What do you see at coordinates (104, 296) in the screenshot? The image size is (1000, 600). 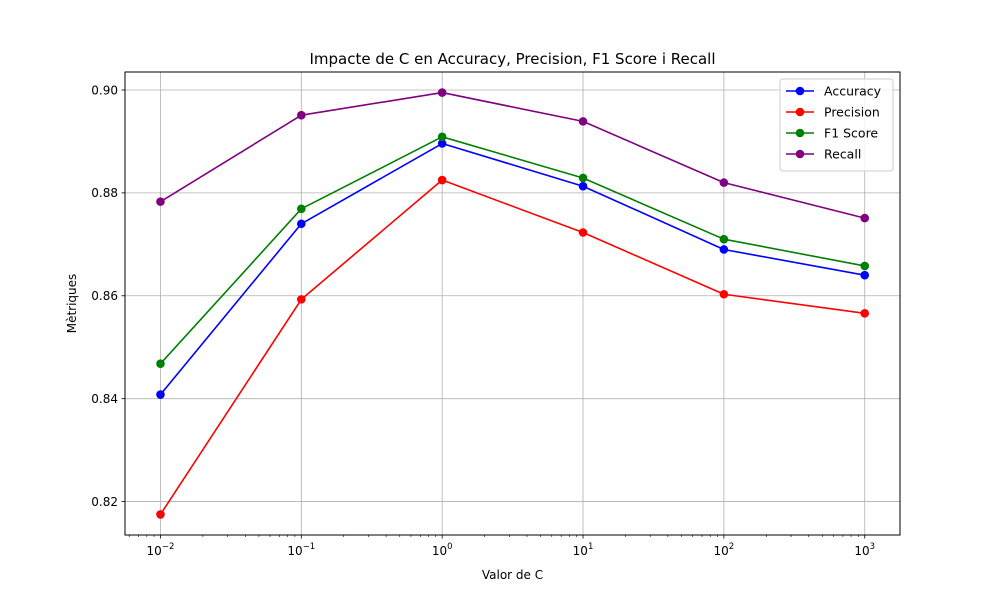 I see `y-tick-label: 0.86` at bounding box center [104, 296].